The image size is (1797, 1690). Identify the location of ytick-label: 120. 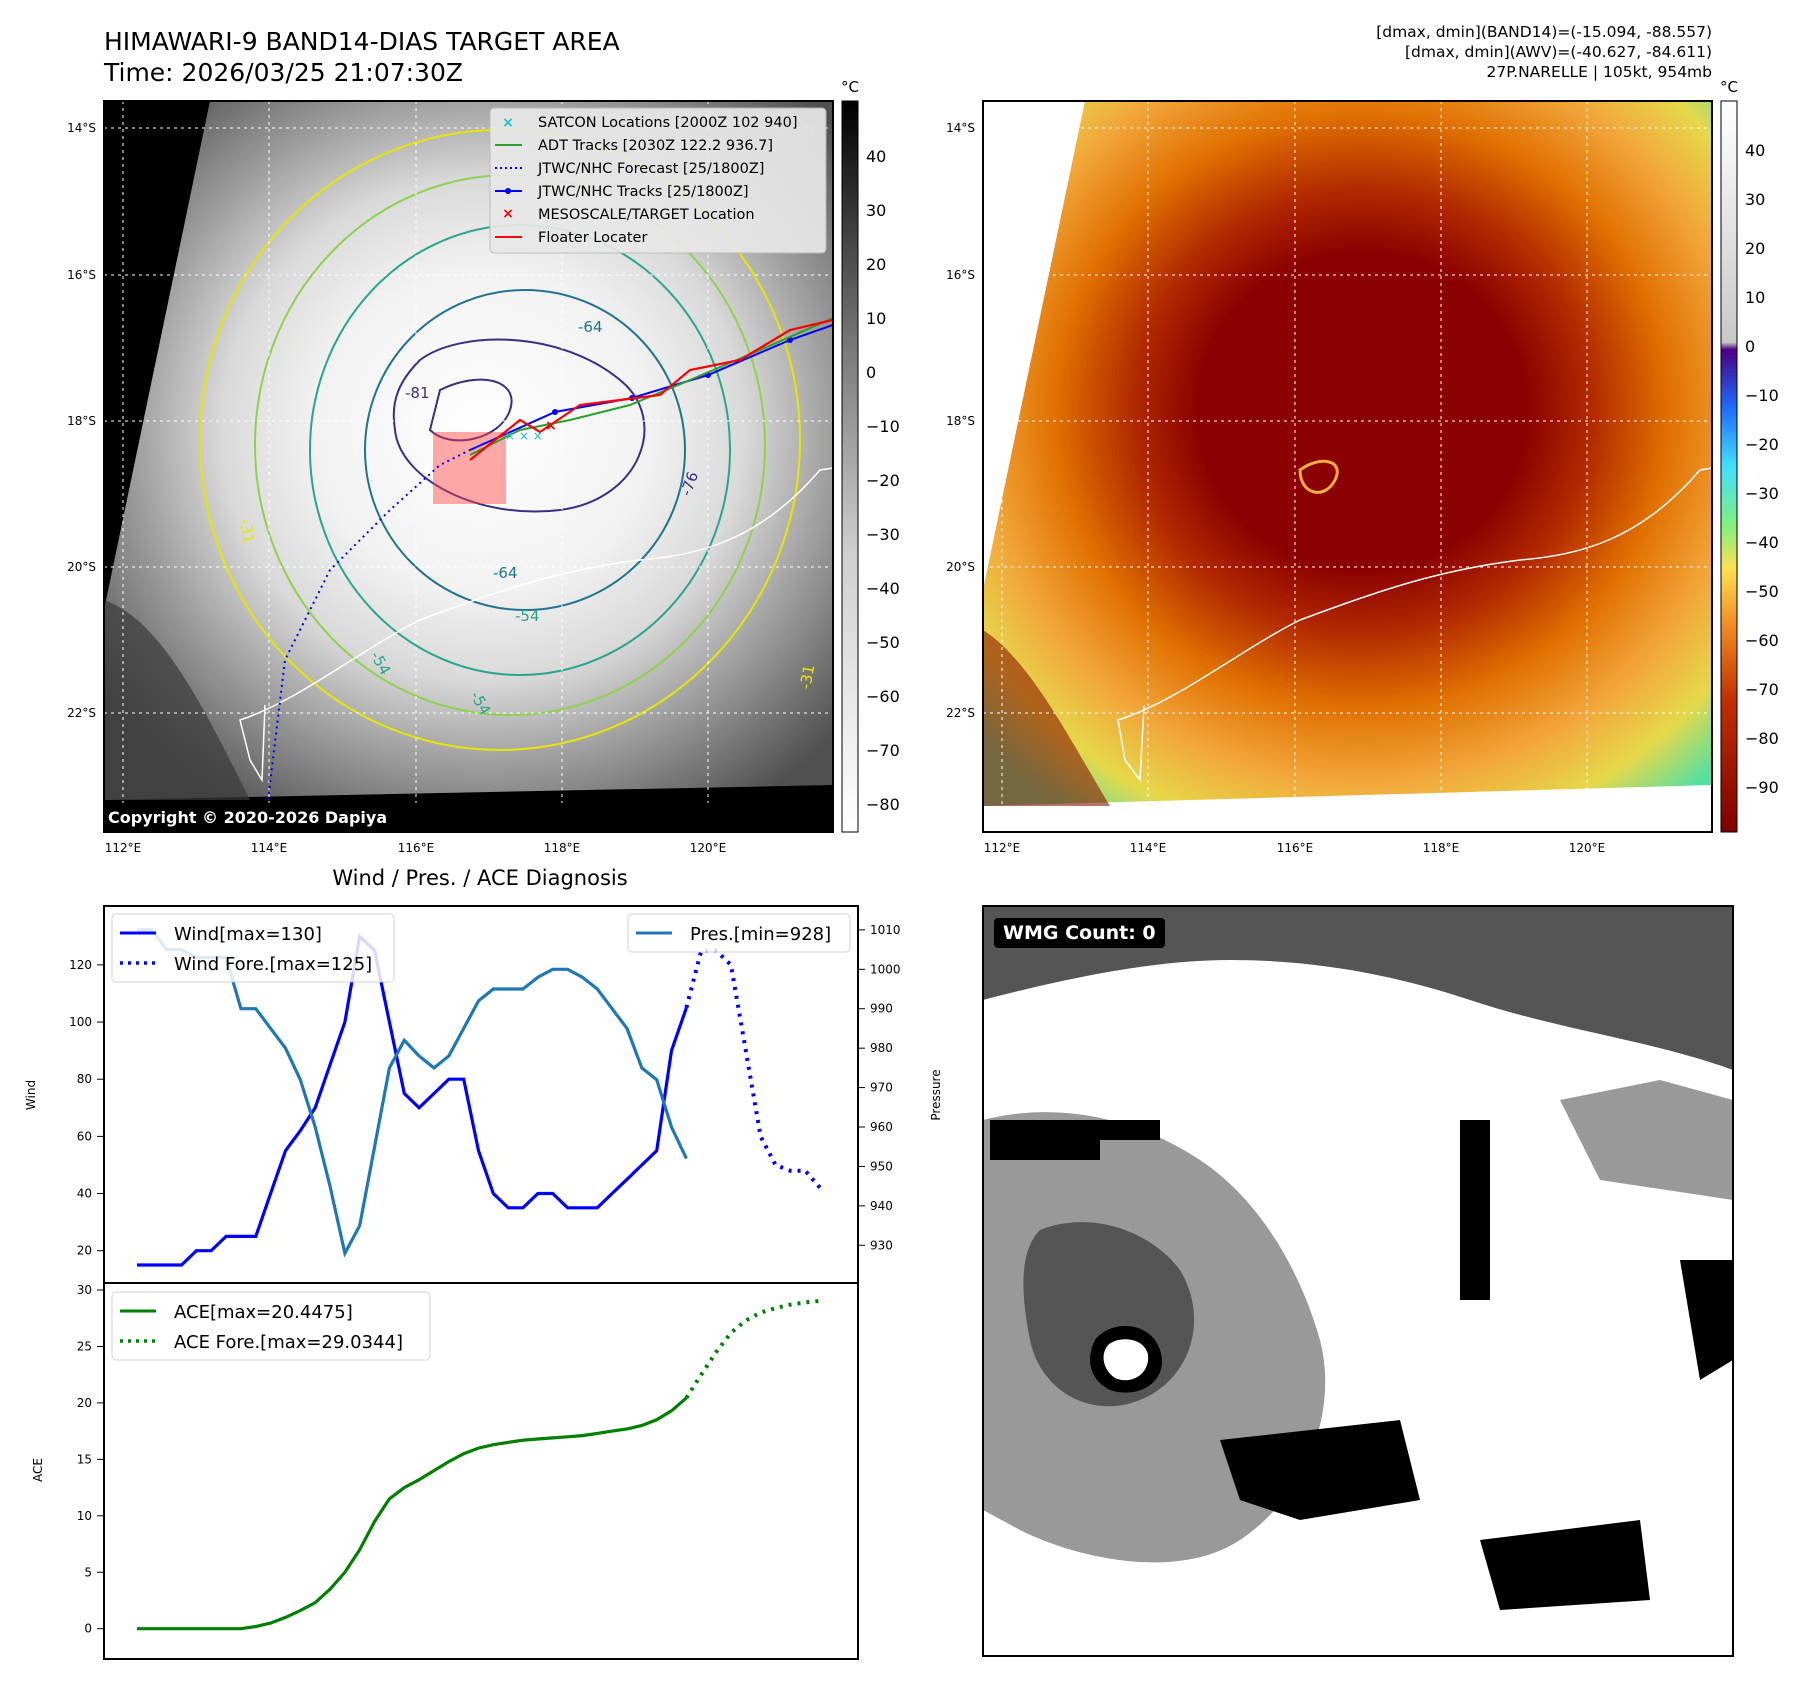
(80, 965).